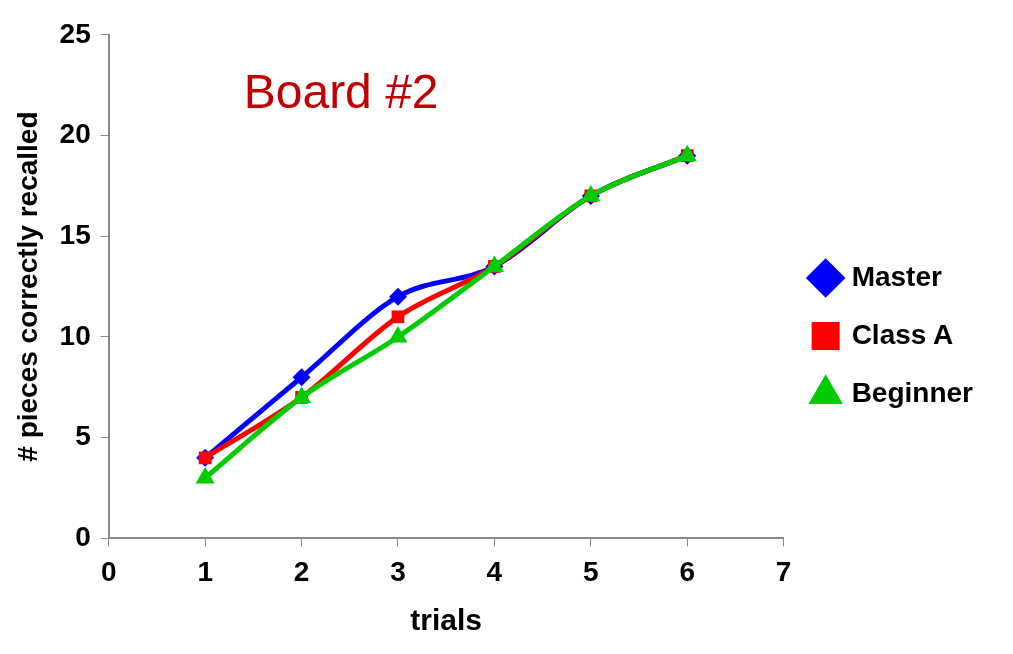  I want to click on y-tick-label: 5, so click(83, 436).